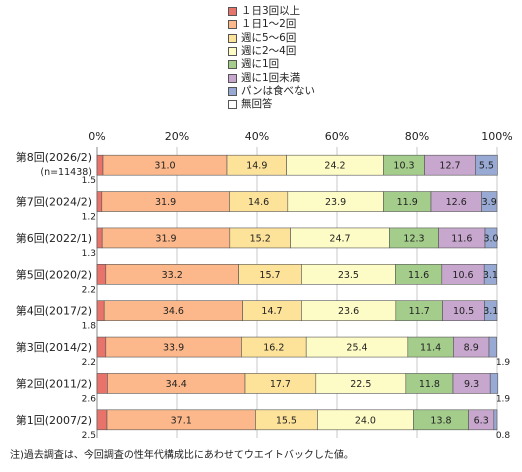  I want to click on data-label: 5.5, so click(486, 166).